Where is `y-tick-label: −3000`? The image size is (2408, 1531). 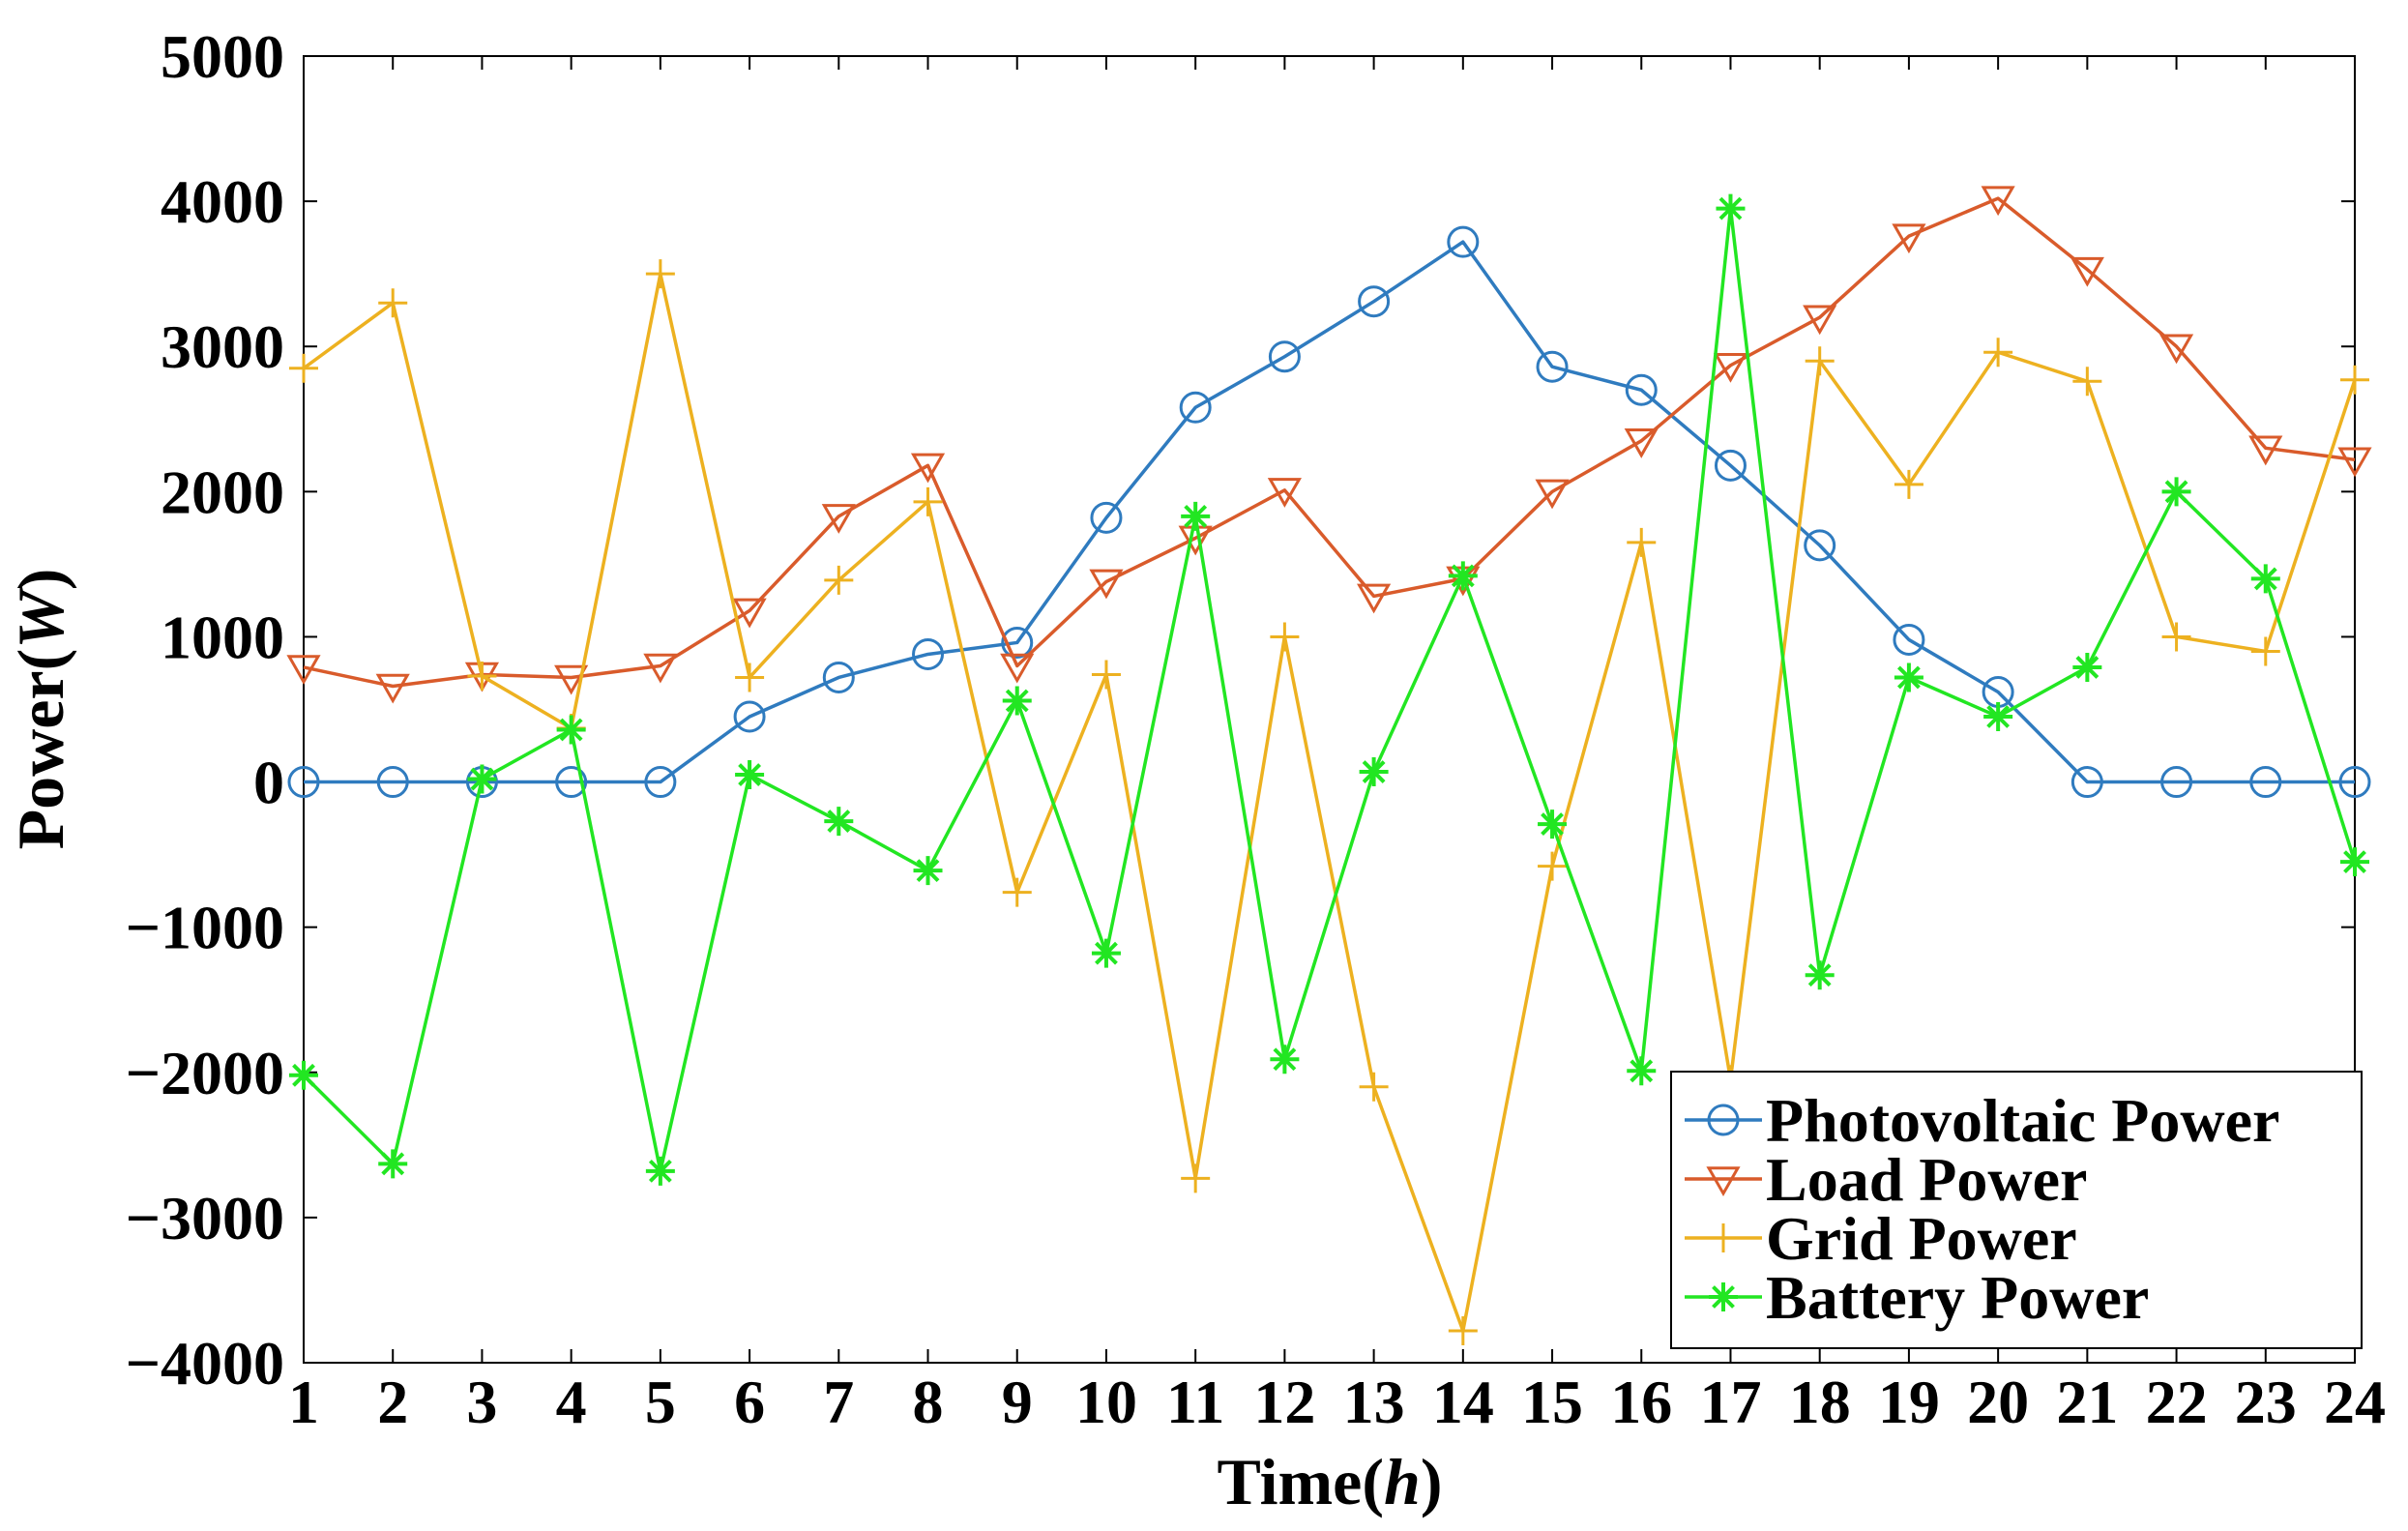
y-tick-label: −3000 is located at coordinates (205, 1218).